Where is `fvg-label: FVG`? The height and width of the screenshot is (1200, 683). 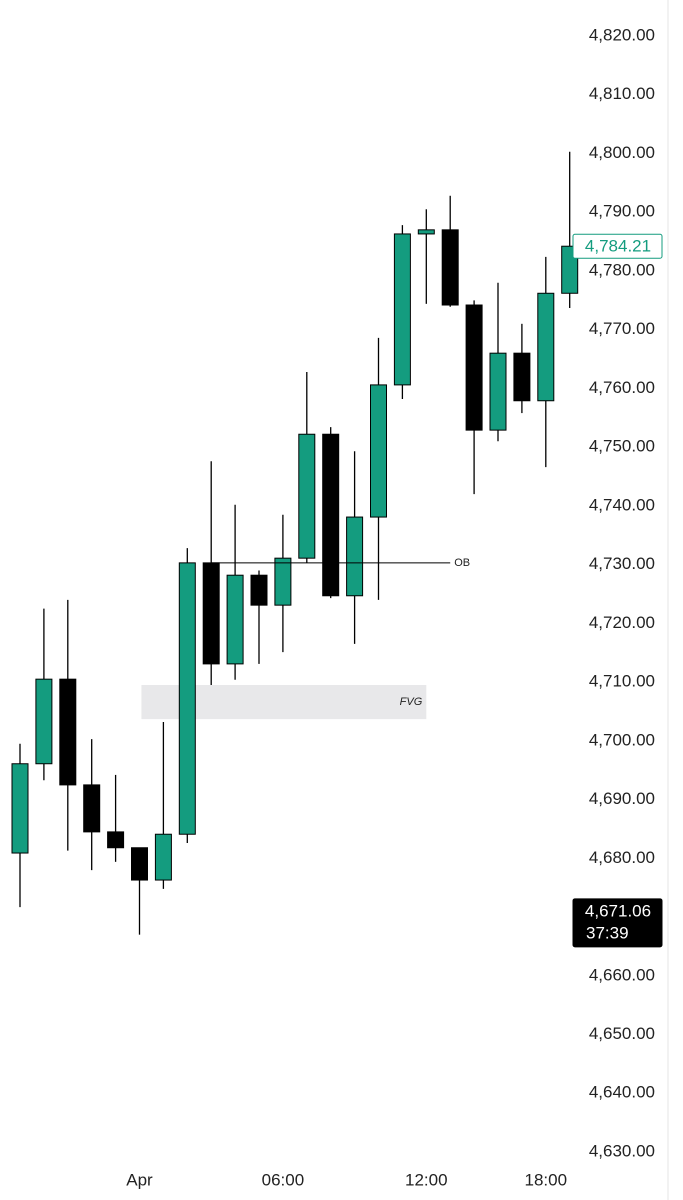 fvg-label: FVG is located at coordinates (411, 702).